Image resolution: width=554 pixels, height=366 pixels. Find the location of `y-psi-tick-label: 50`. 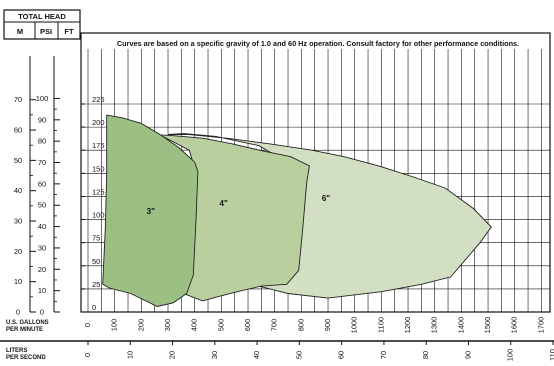

y-psi-tick-label: 50 is located at coordinates (42, 205).